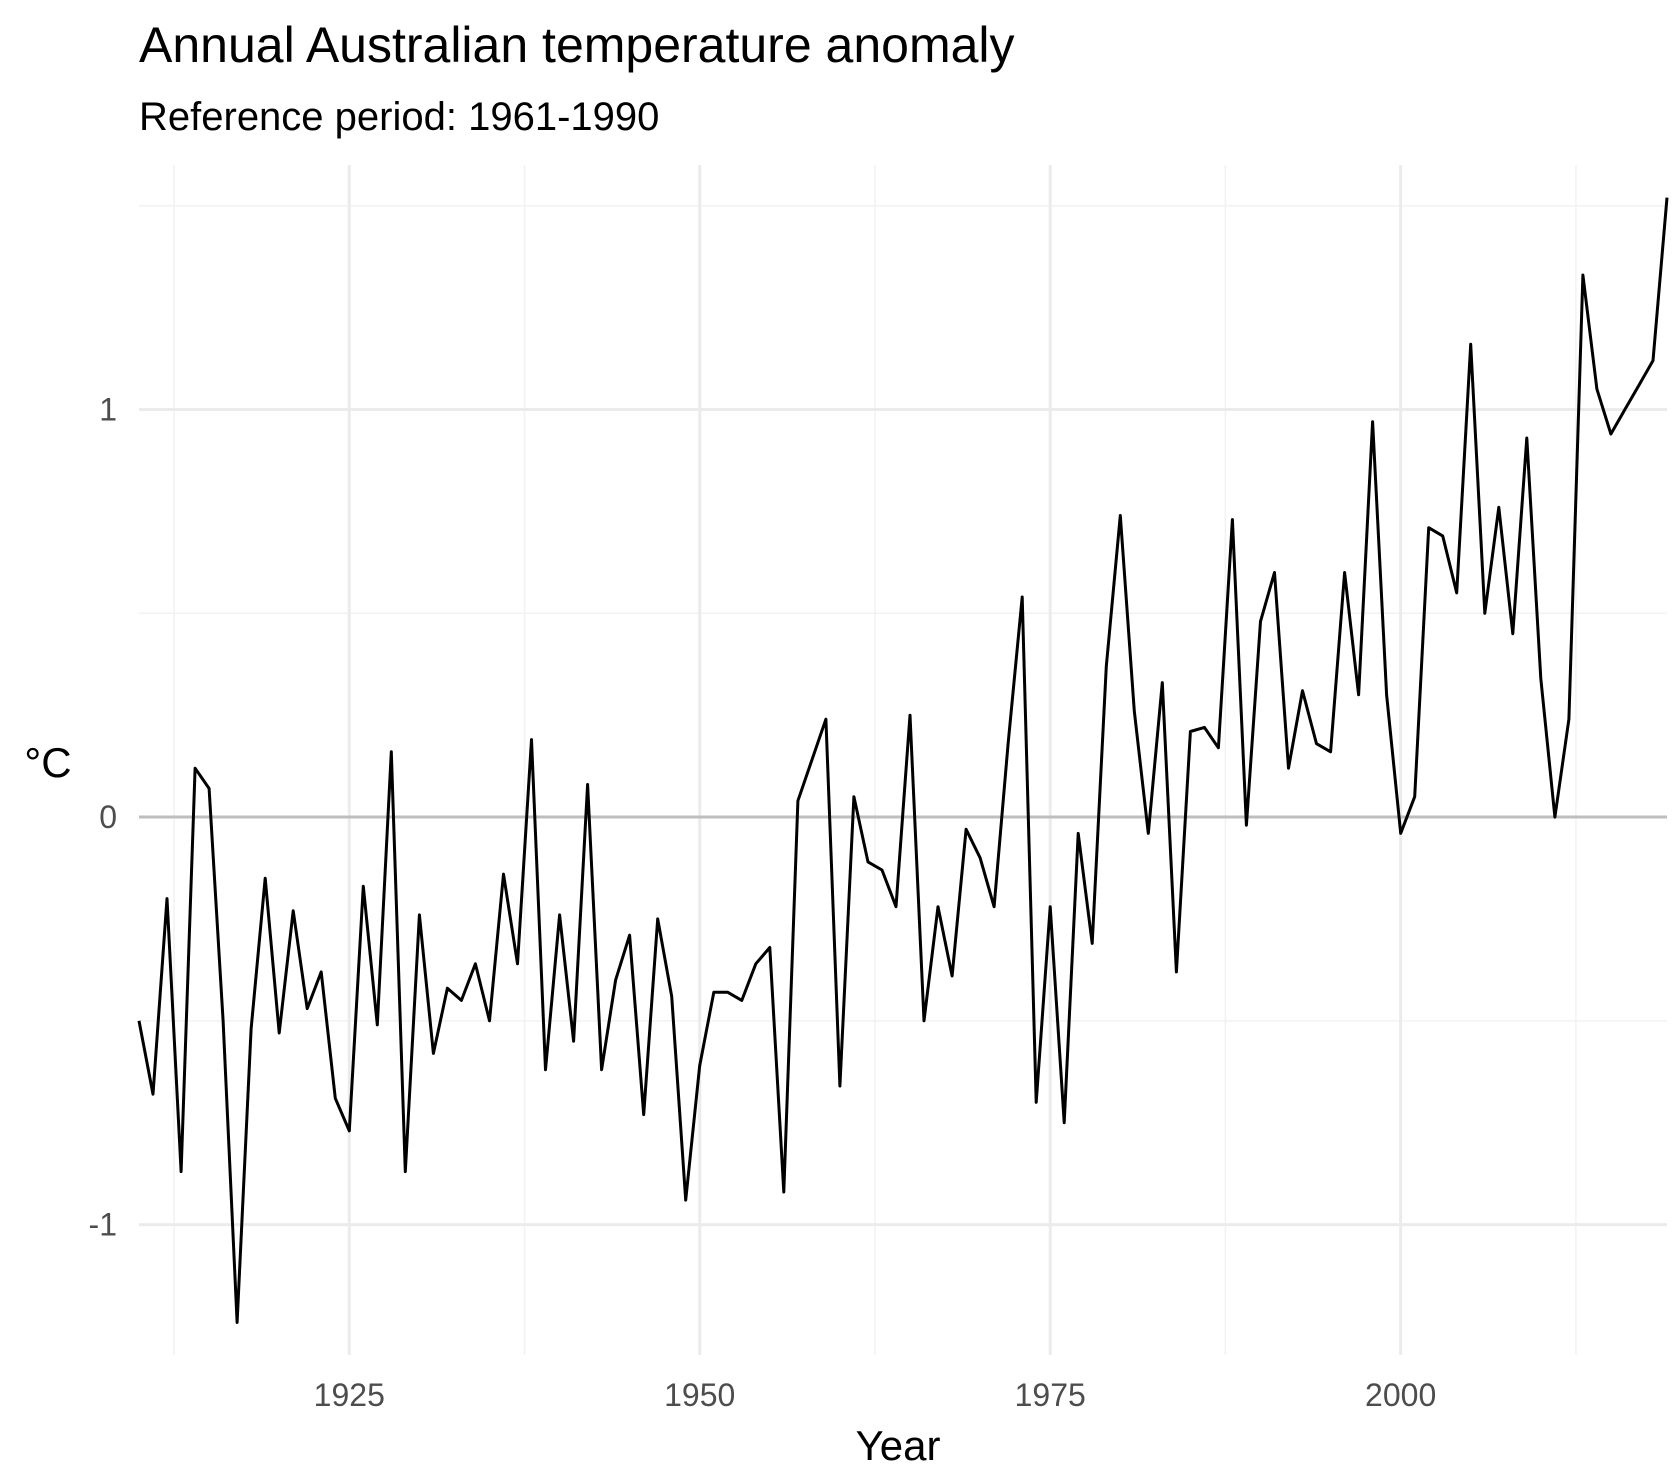 This screenshot has height=1484, width=1678. I want to click on x-tick-label: 2000, so click(1400, 1395).